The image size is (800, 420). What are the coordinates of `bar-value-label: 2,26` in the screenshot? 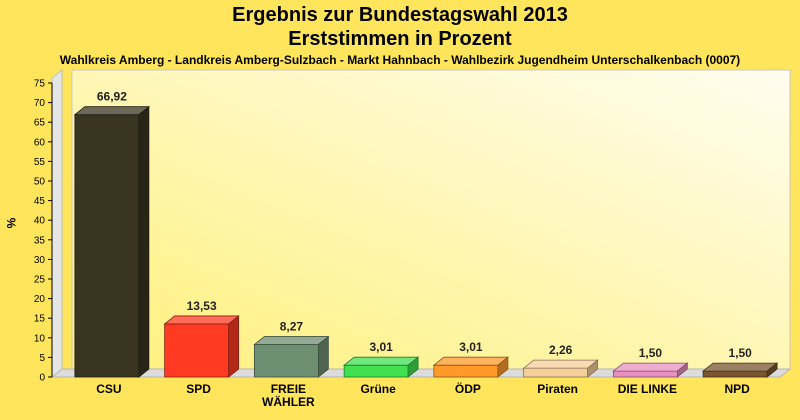 It's located at (561, 350).